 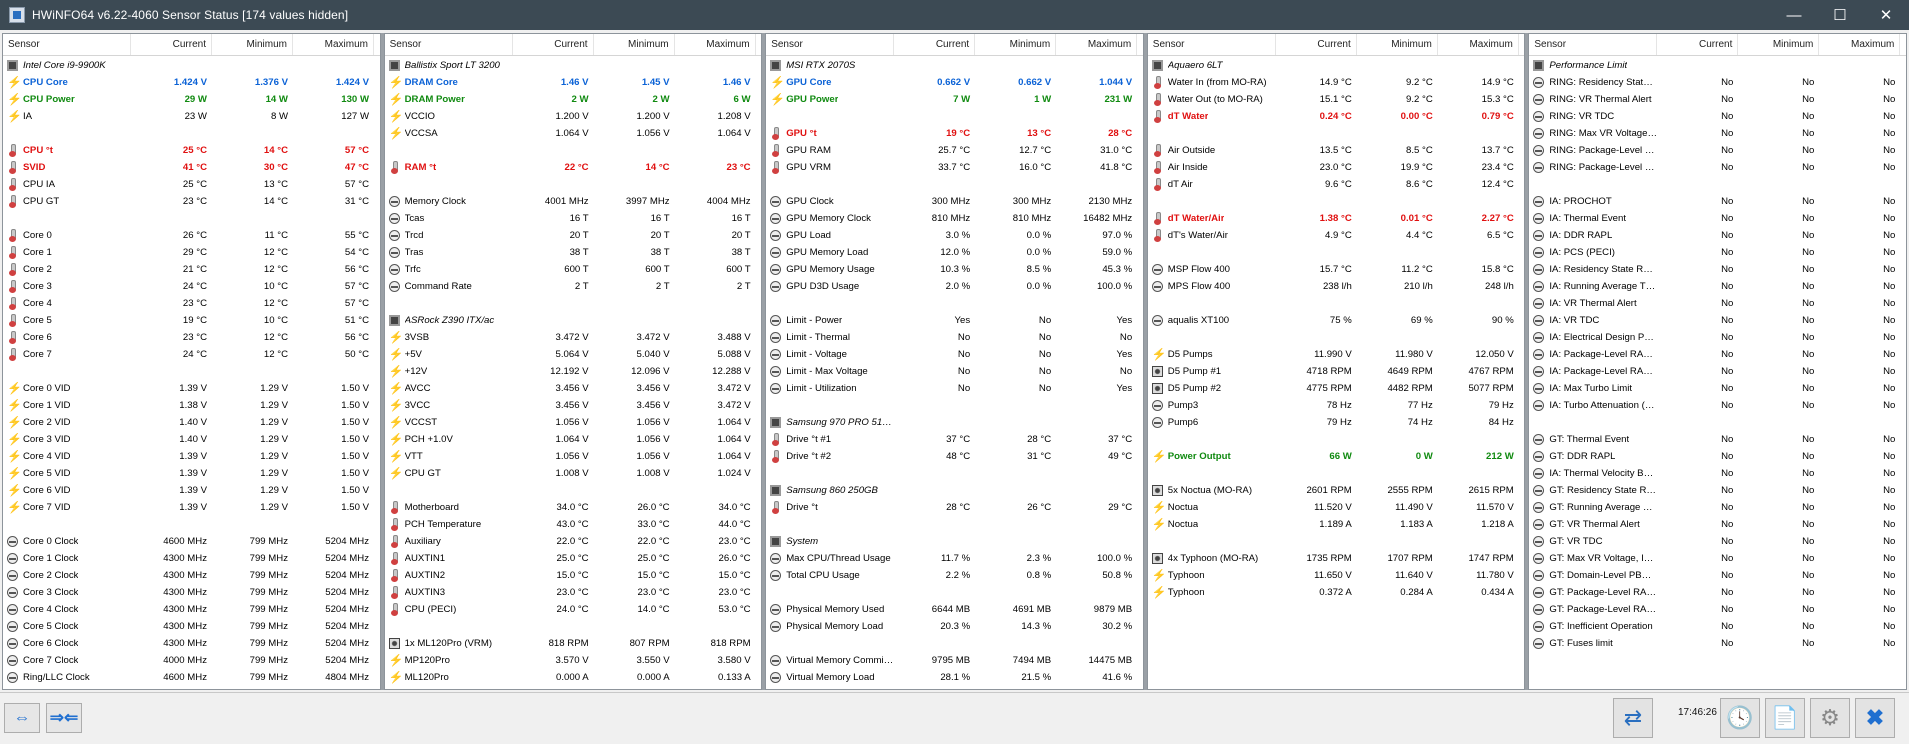 What do you see at coordinates (1336, 422) in the screenshot?
I see `sensor-row: Pump6 79 Hz 74 Hz 84 Hz` at bounding box center [1336, 422].